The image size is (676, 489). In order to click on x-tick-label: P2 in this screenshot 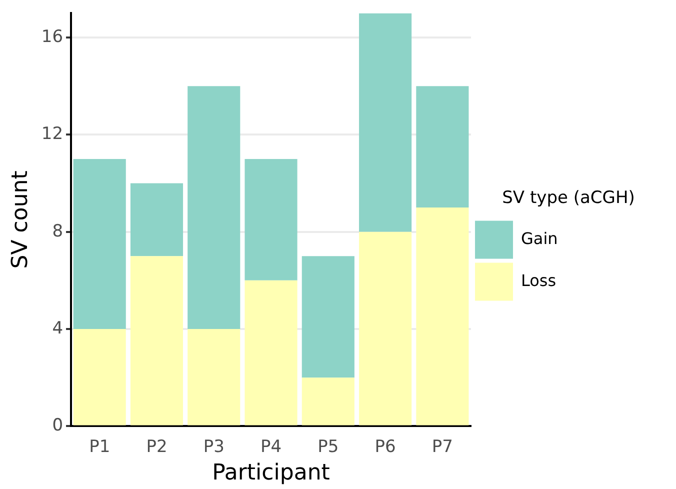, I will do `click(157, 446)`.